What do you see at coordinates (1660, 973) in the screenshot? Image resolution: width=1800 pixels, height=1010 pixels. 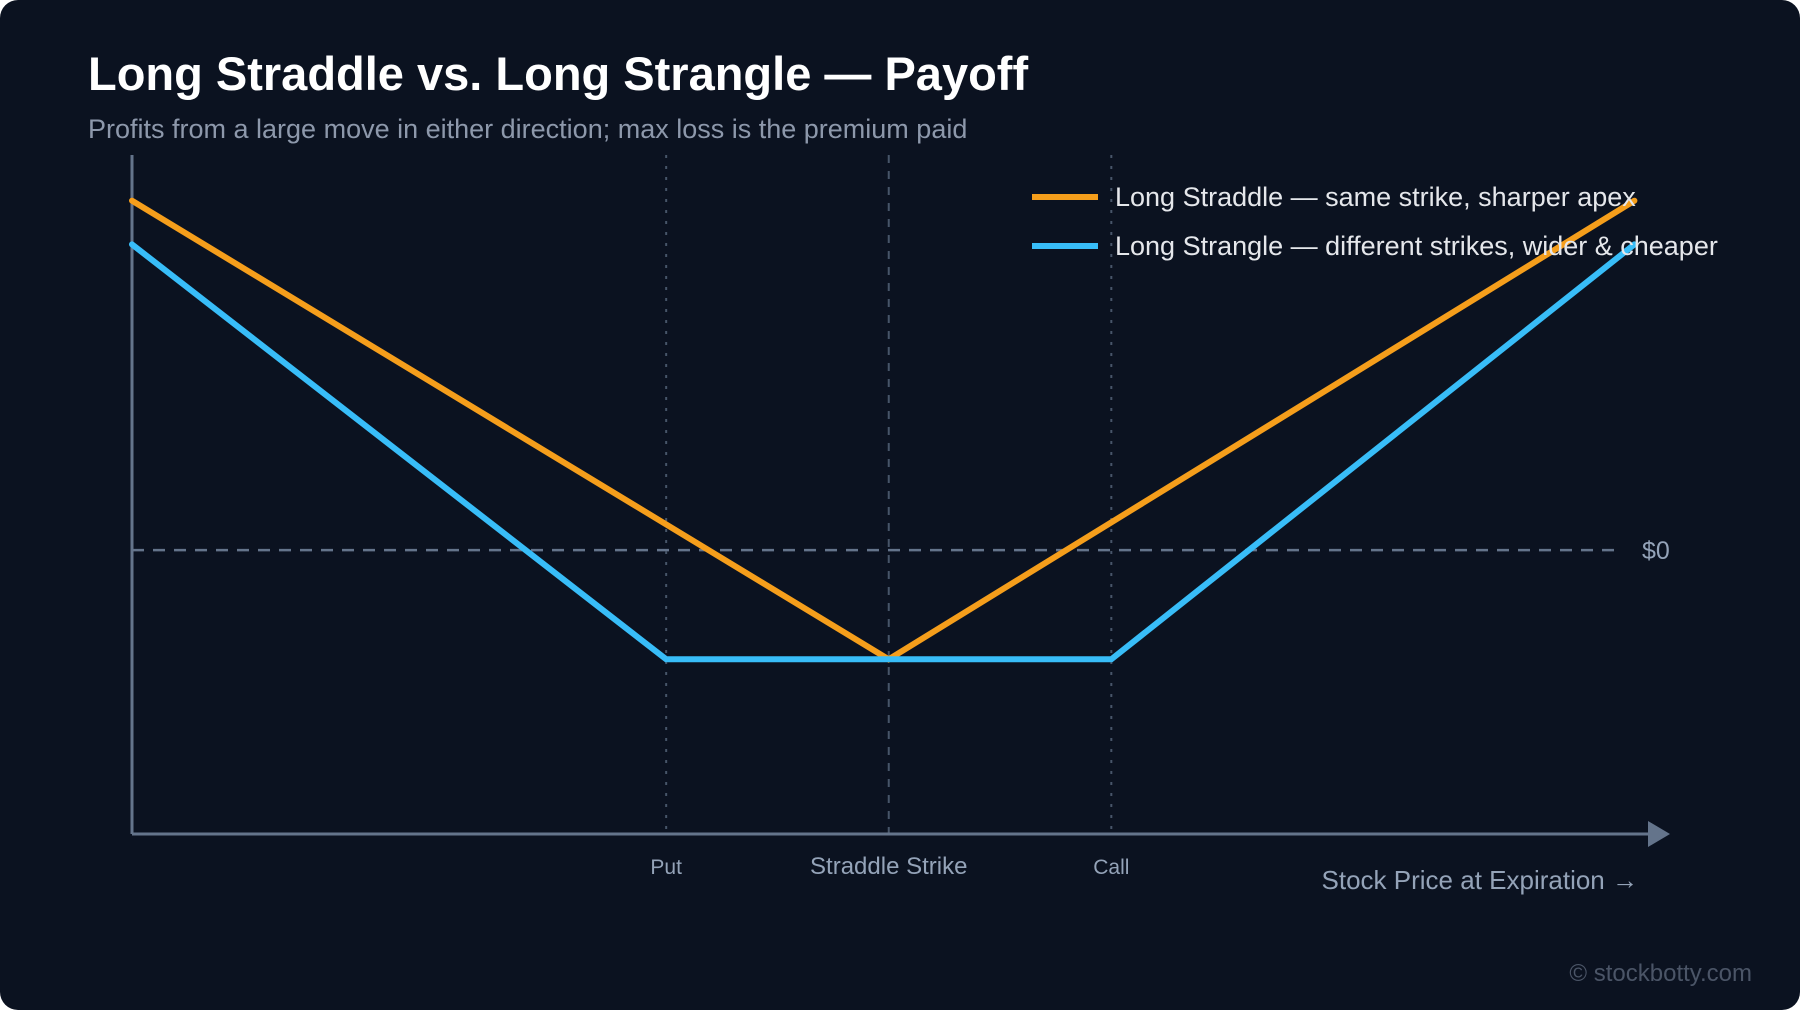 I see `watermark: © stockbotty.com` at bounding box center [1660, 973].